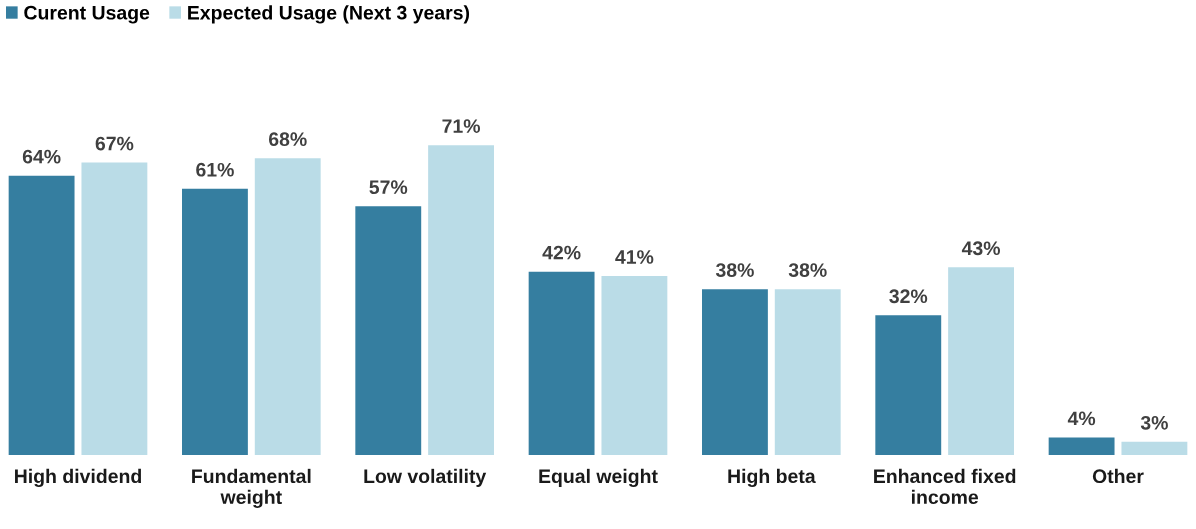  What do you see at coordinates (425, 477) in the screenshot?
I see `x-tick-label: Low volatility` at bounding box center [425, 477].